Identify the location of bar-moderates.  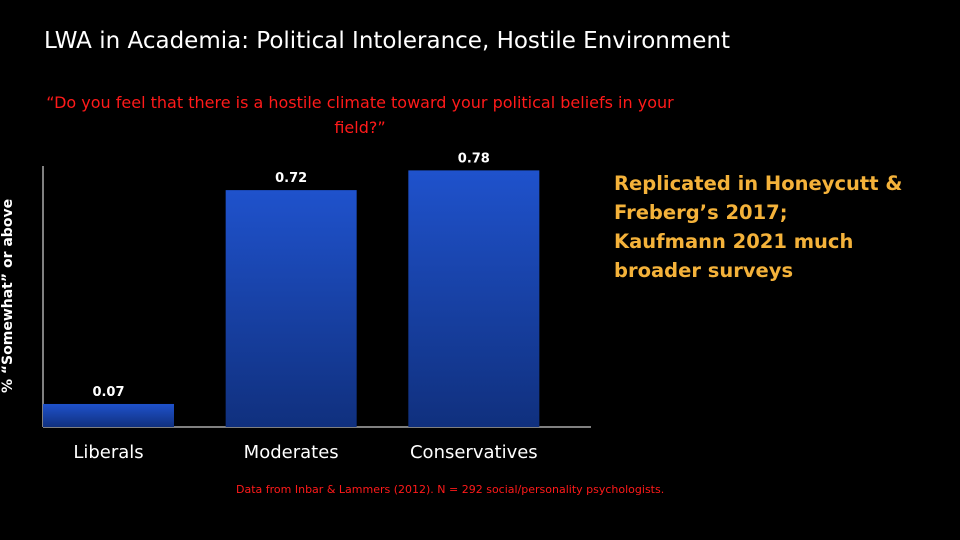
(291, 308).